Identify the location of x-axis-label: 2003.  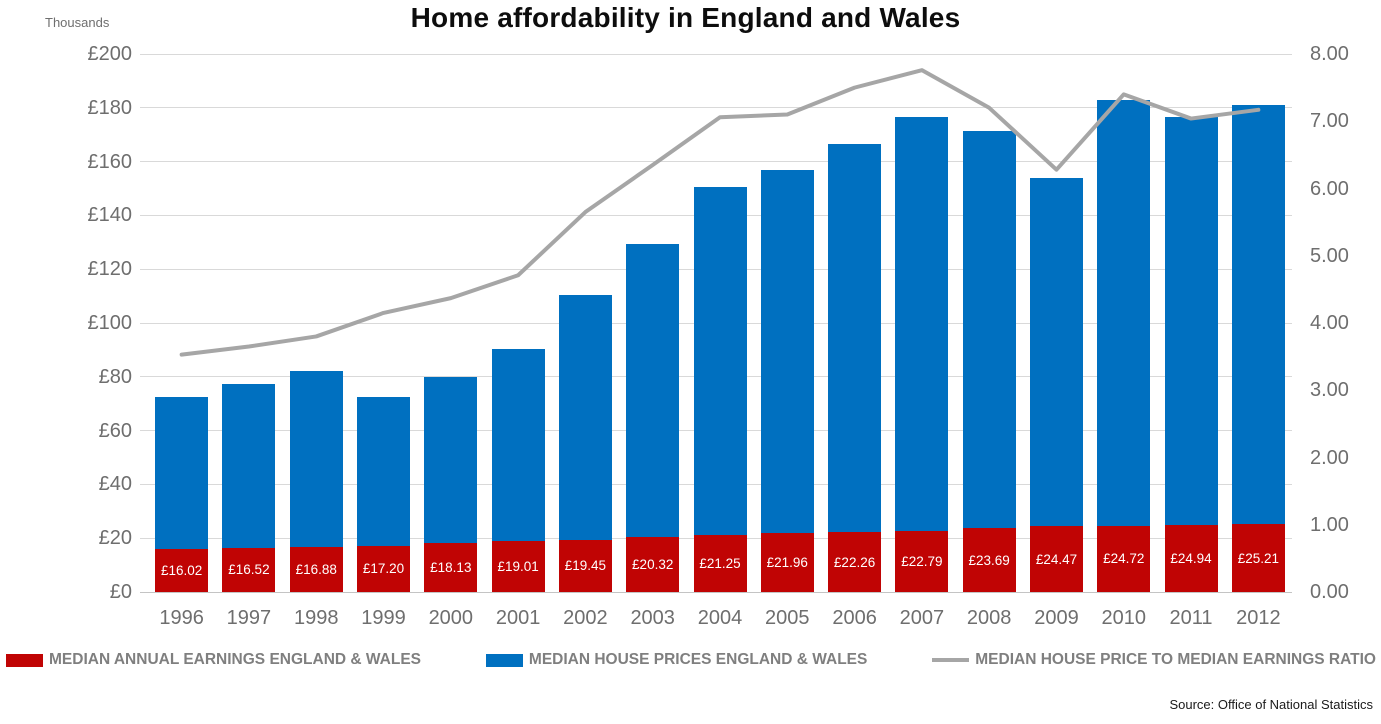
(652, 618).